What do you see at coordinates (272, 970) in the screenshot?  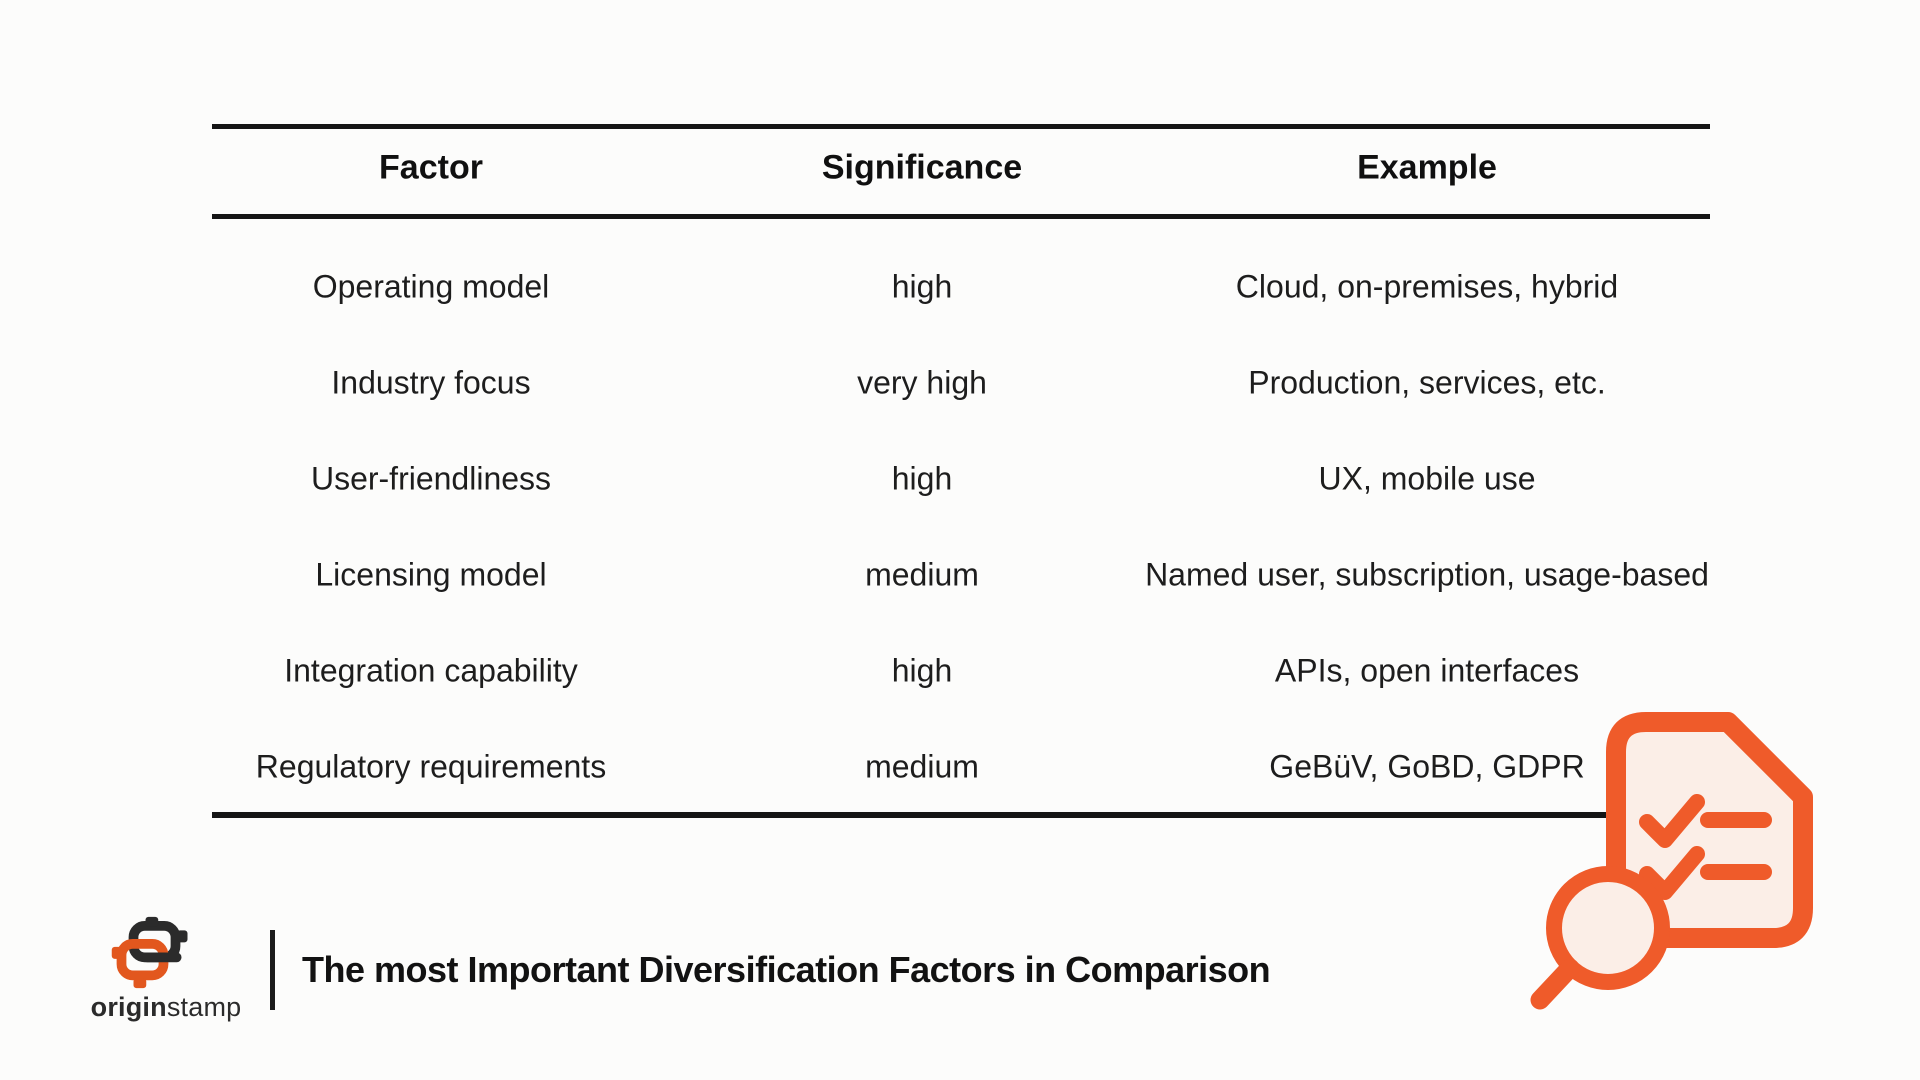 I see `title-divider-bar` at bounding box center [272, 970].